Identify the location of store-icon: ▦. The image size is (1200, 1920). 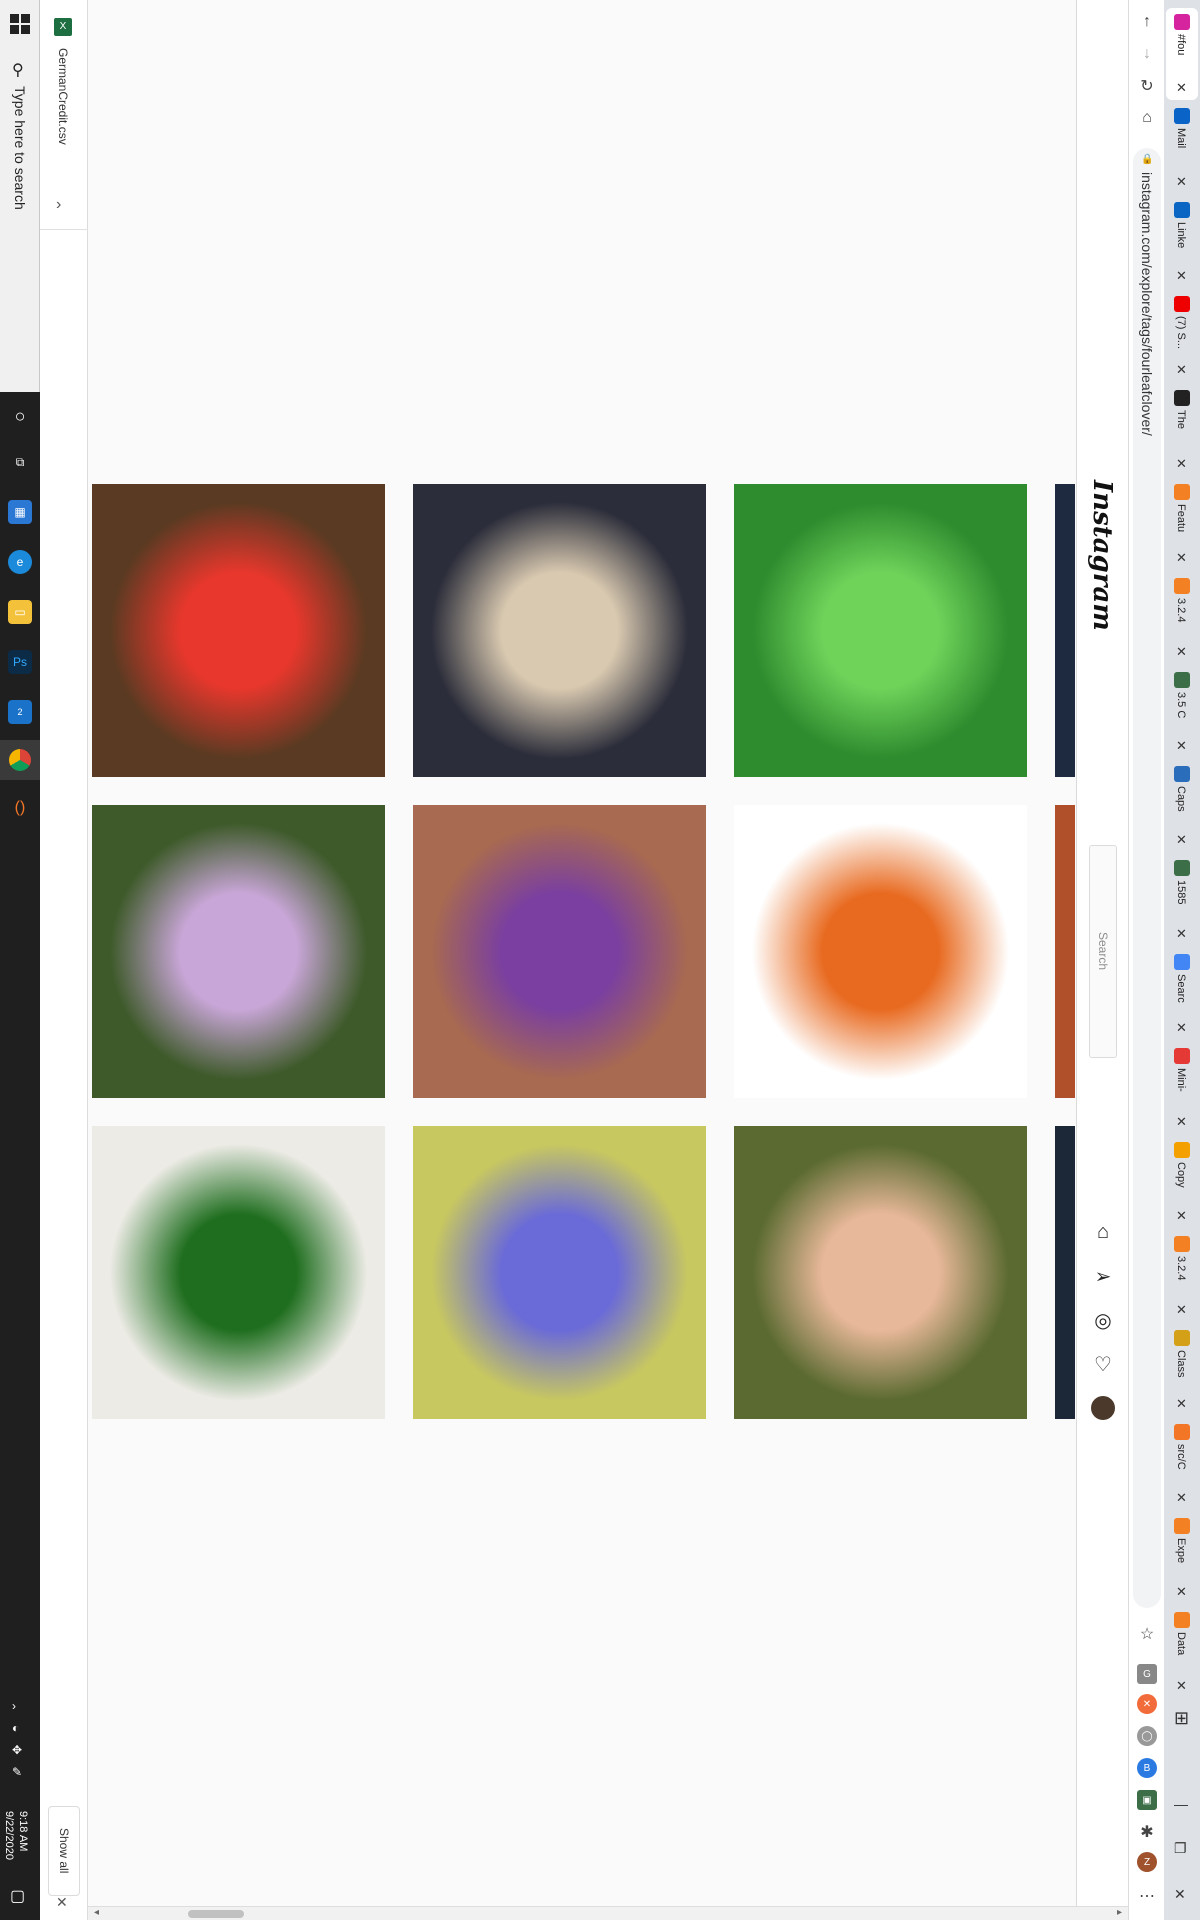
(20, 512).